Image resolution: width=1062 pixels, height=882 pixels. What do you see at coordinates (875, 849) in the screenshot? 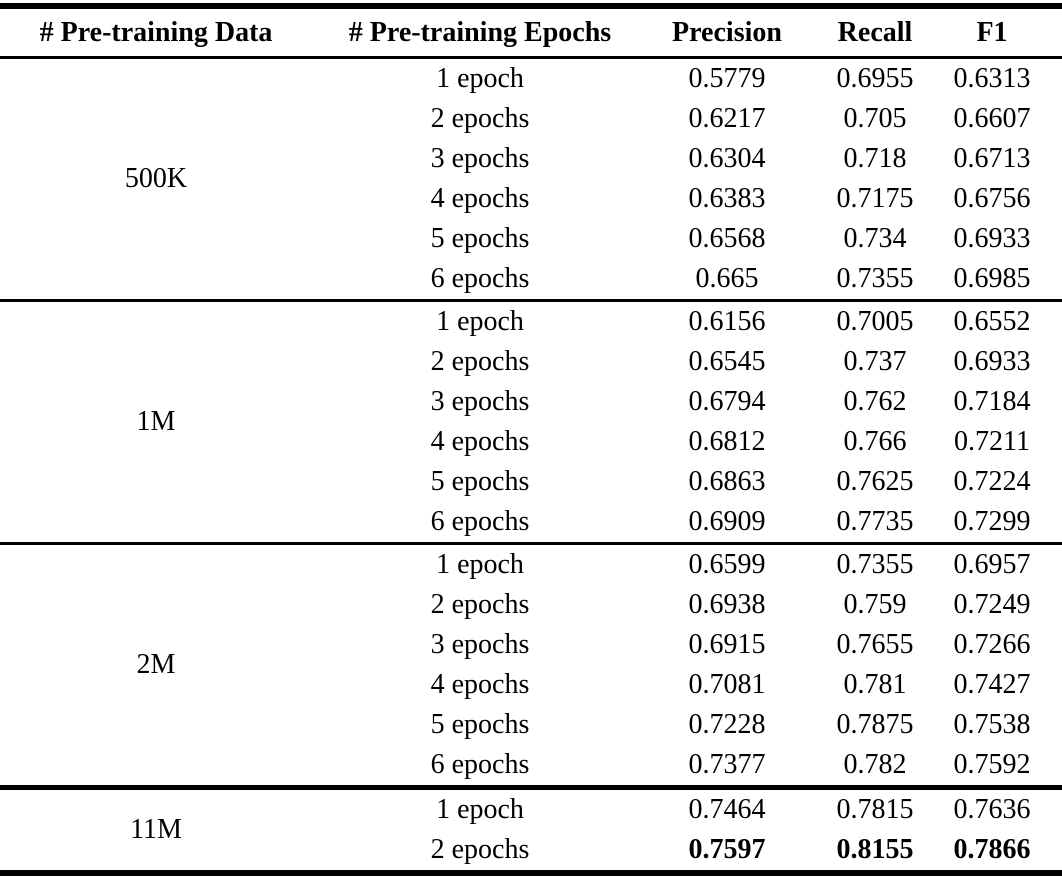
I see `recall-cell: 0.8155` at bounding box center [875, 849].